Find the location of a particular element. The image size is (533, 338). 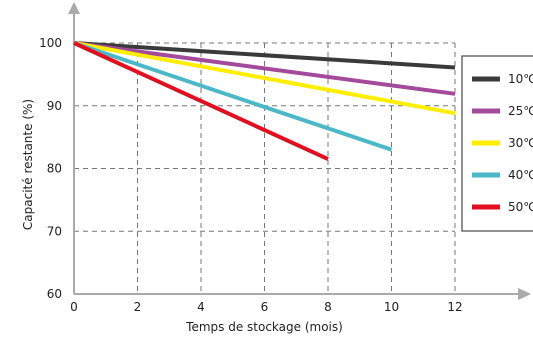

x-axis-label: Temps de stockage (mois) is located at coordinates (264, 327).